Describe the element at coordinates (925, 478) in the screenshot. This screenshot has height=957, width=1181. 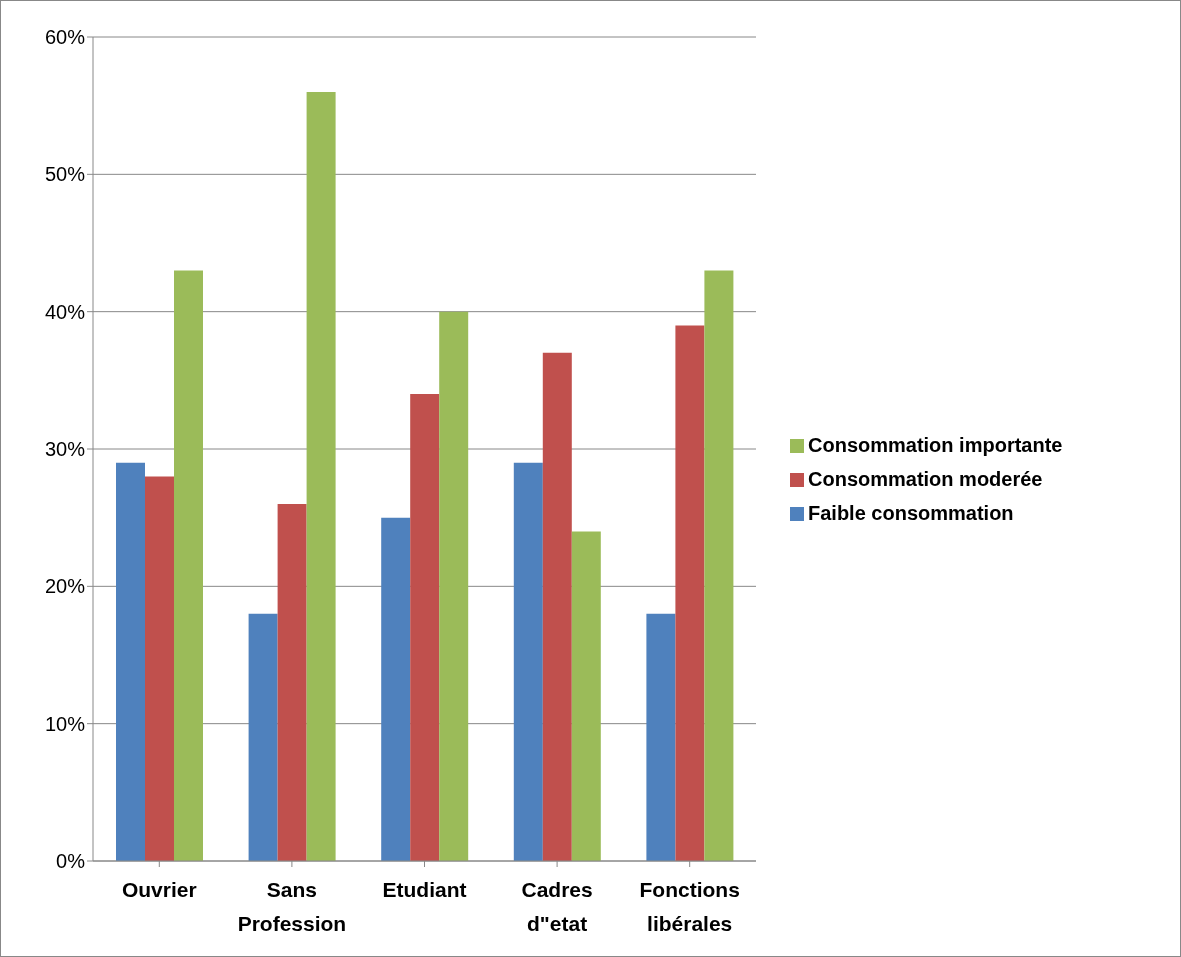
I see `legend-label: Consommation moderée` at that location.